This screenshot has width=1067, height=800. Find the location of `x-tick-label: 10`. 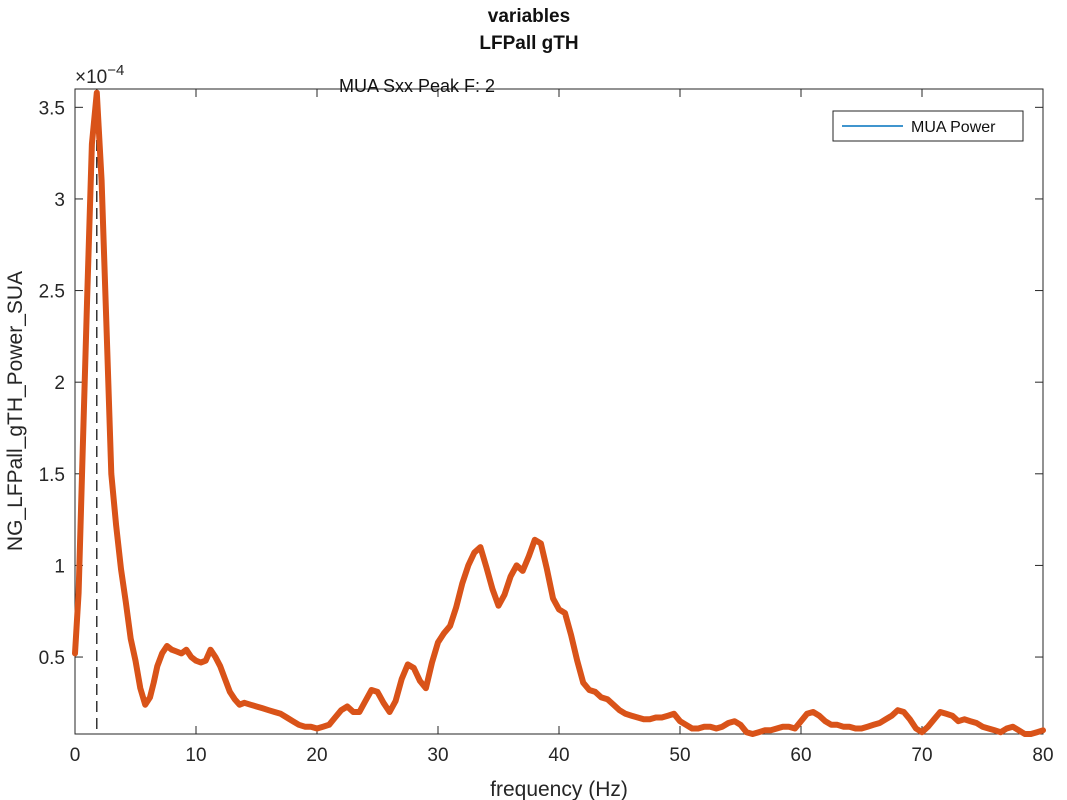

x-tick-label: 10 is located at coordinates (195, 755).